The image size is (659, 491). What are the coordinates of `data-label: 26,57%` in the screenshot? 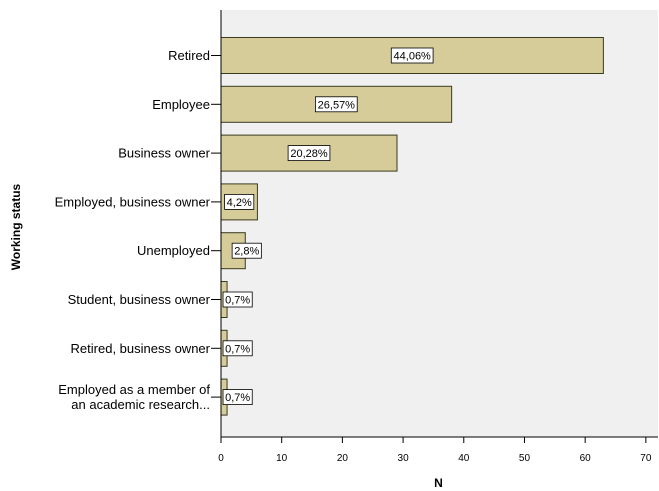 It's located at (337, 105).